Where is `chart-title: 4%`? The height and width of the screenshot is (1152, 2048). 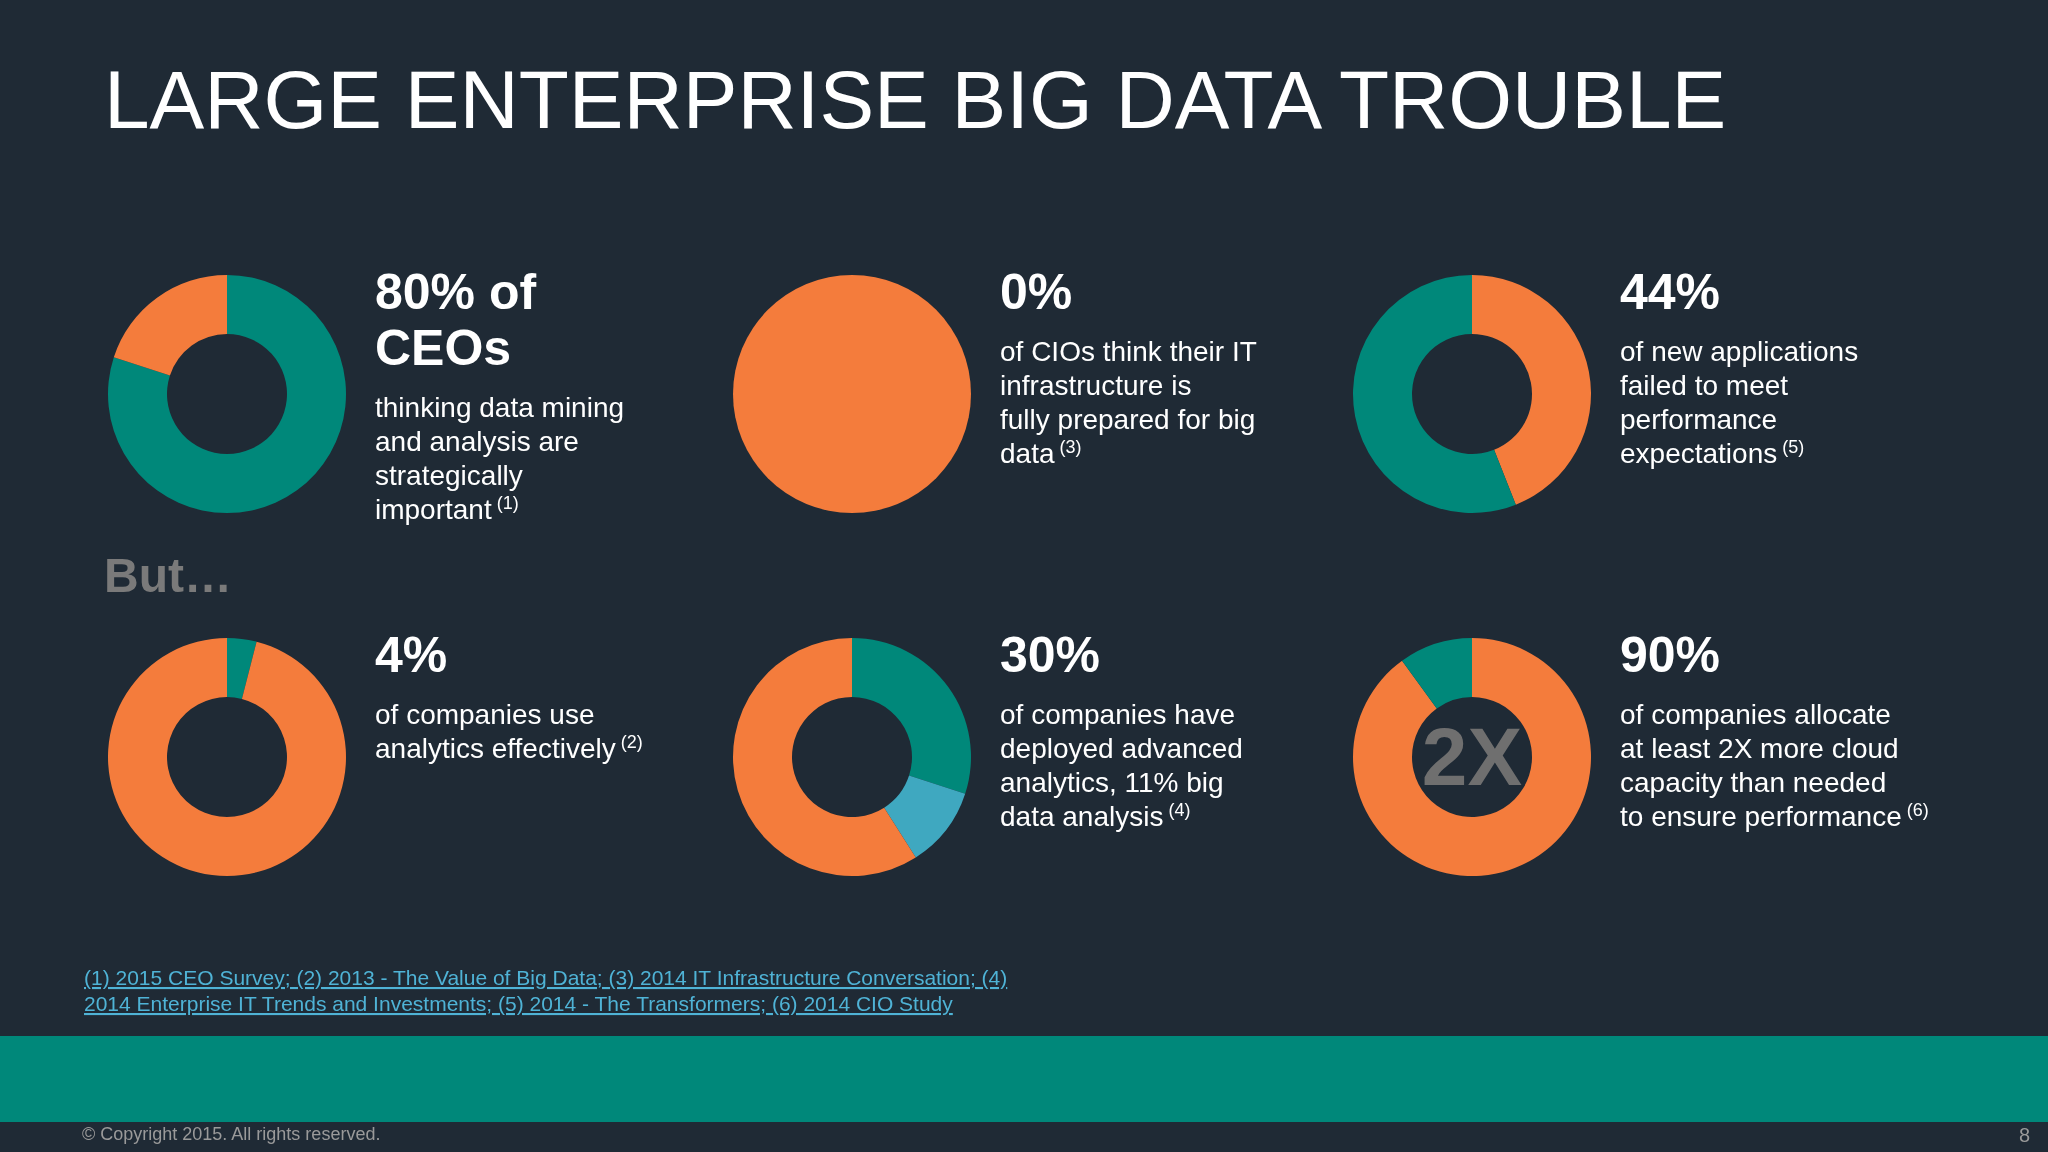 chart-title: 4% is located at coordinates (411, 655).